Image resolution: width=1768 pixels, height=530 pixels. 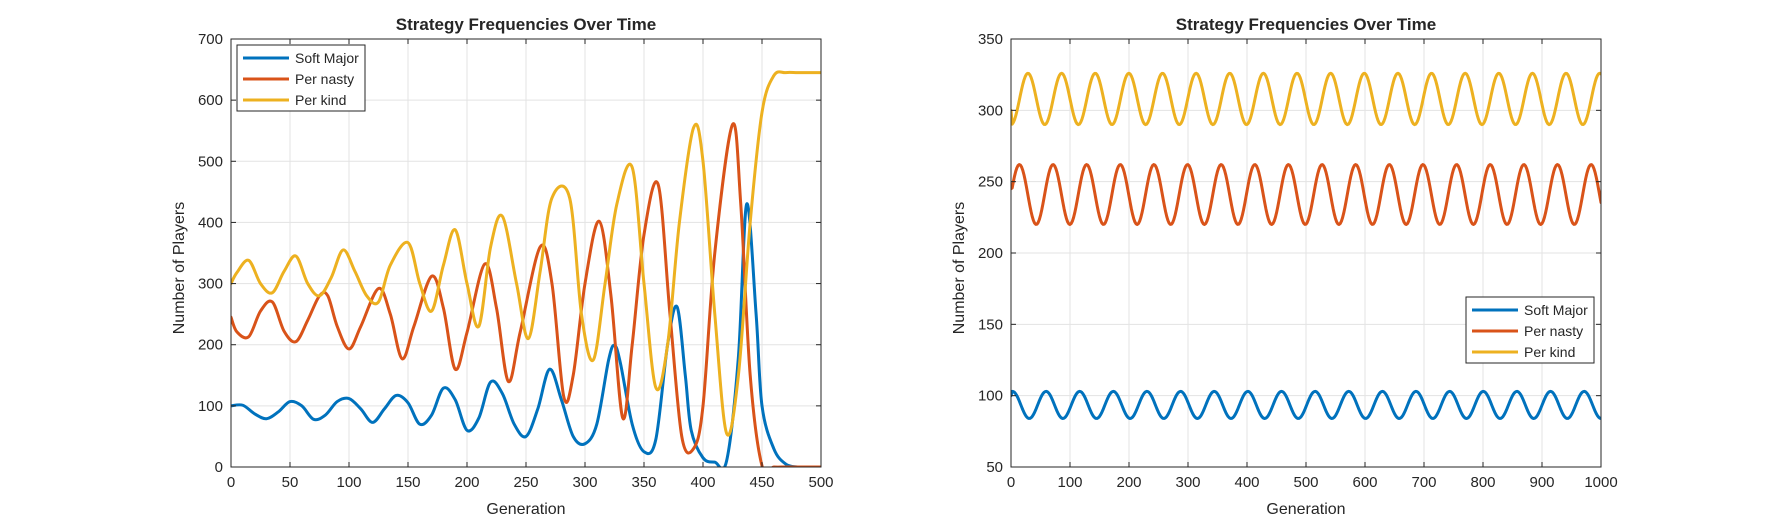 What do you see at coordinates (526, 24) in the screenshot?
I see `chart-left-title: Strategy Frequencies Over Time` at bounding box center [526, 24].